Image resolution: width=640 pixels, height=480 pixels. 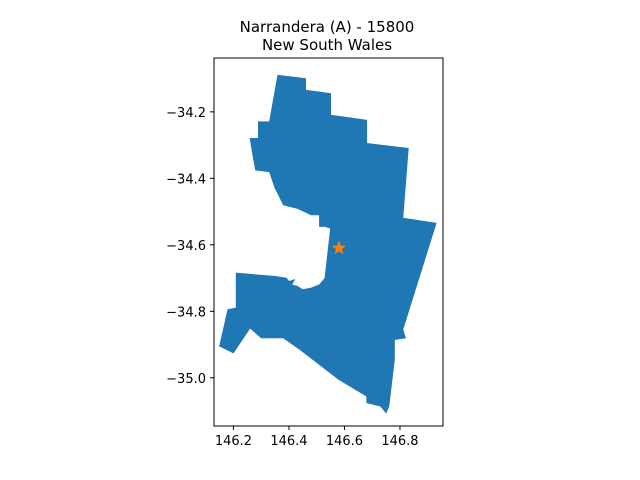 What do you see at coordinates (327, 27) in the screenshot?
I see `chart-title-line1: Narrandera (A) - 15800` at bounding box center [327, 27].